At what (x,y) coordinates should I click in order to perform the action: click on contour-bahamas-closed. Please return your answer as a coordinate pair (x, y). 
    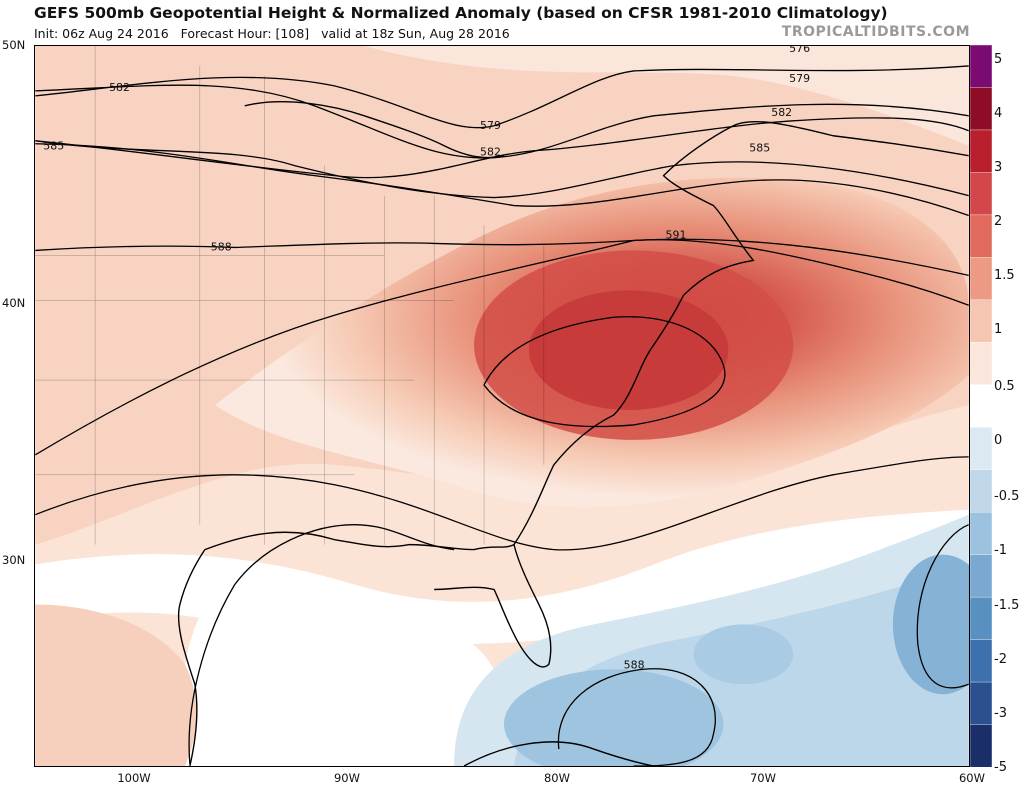
    Looking at the image, I should click on (636, 717).